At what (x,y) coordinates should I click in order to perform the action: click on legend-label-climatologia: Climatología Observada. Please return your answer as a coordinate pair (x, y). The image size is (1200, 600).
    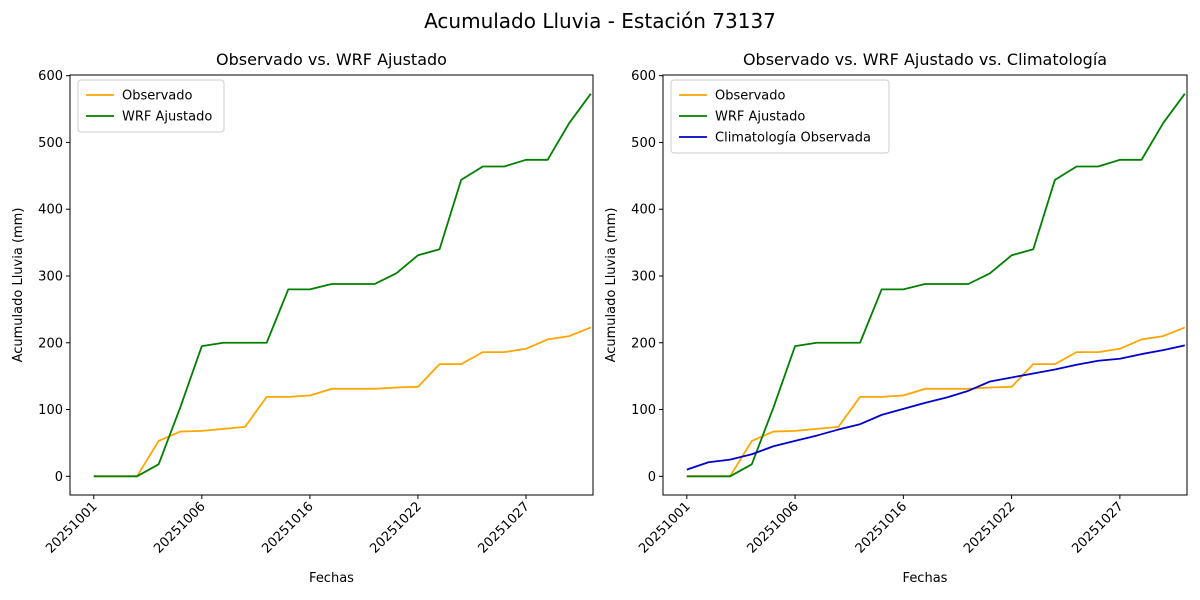
    Looking at the image, I should click on (793, 138).